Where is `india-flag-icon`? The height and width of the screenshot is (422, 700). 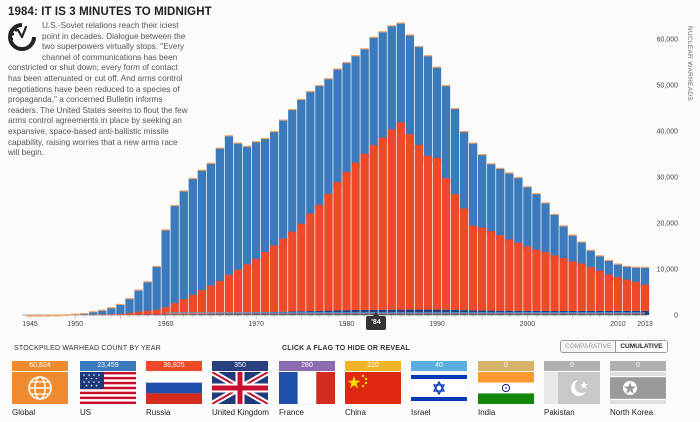 india-flag-icon is located at coordinates (506, 388).